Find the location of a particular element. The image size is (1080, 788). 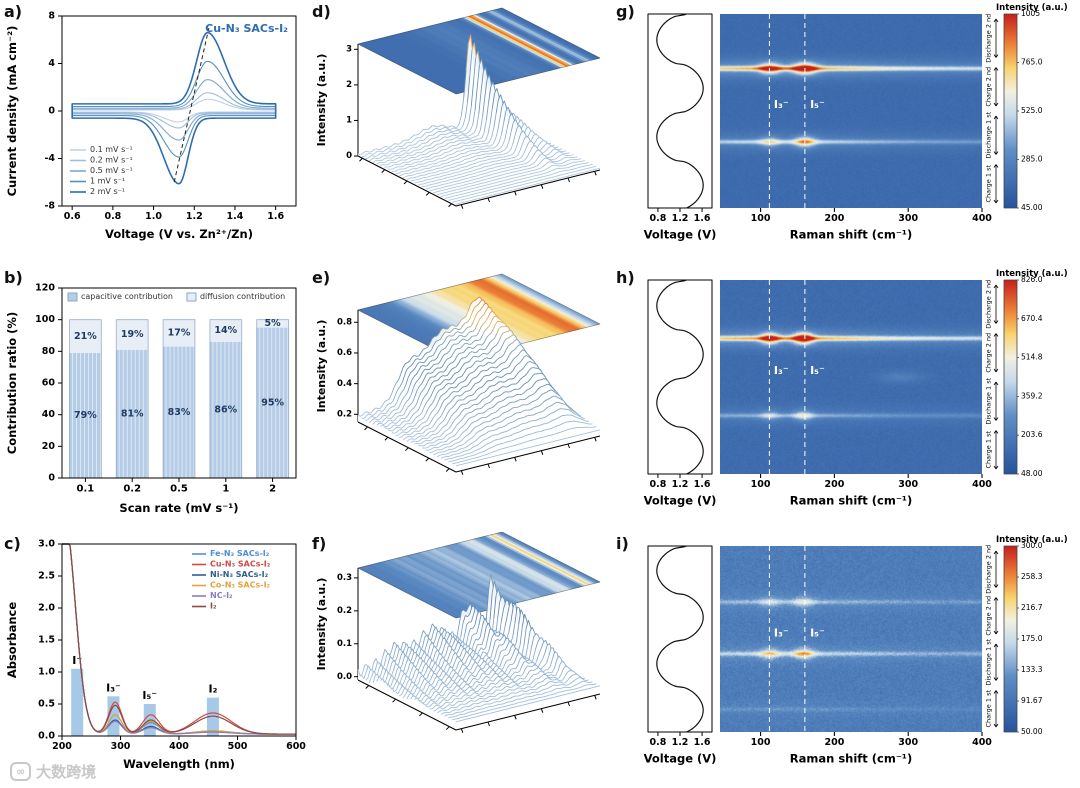

uvvis-plot-canvas is located at coordinates (154, 660).